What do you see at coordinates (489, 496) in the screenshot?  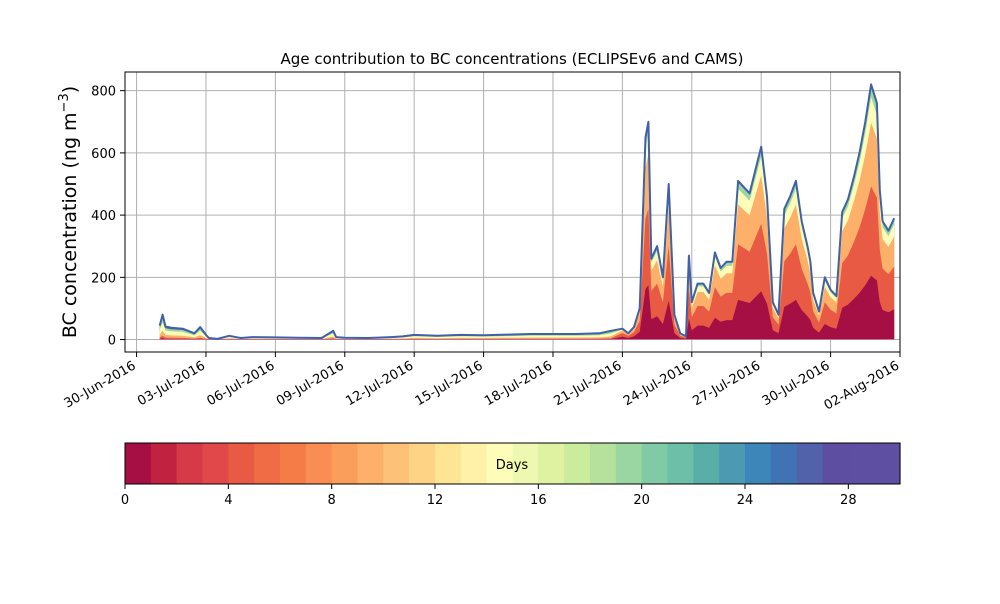 I see `colorbar-ticks: 0 4 8 12 16 20 24 28` at bounding box center [489, 496].